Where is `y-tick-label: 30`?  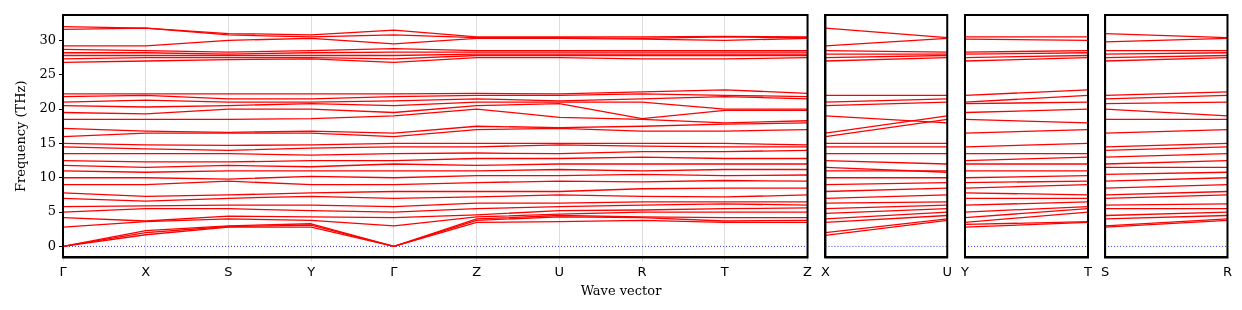
y-tick-label: 30 is located at coordinates (47, 39).